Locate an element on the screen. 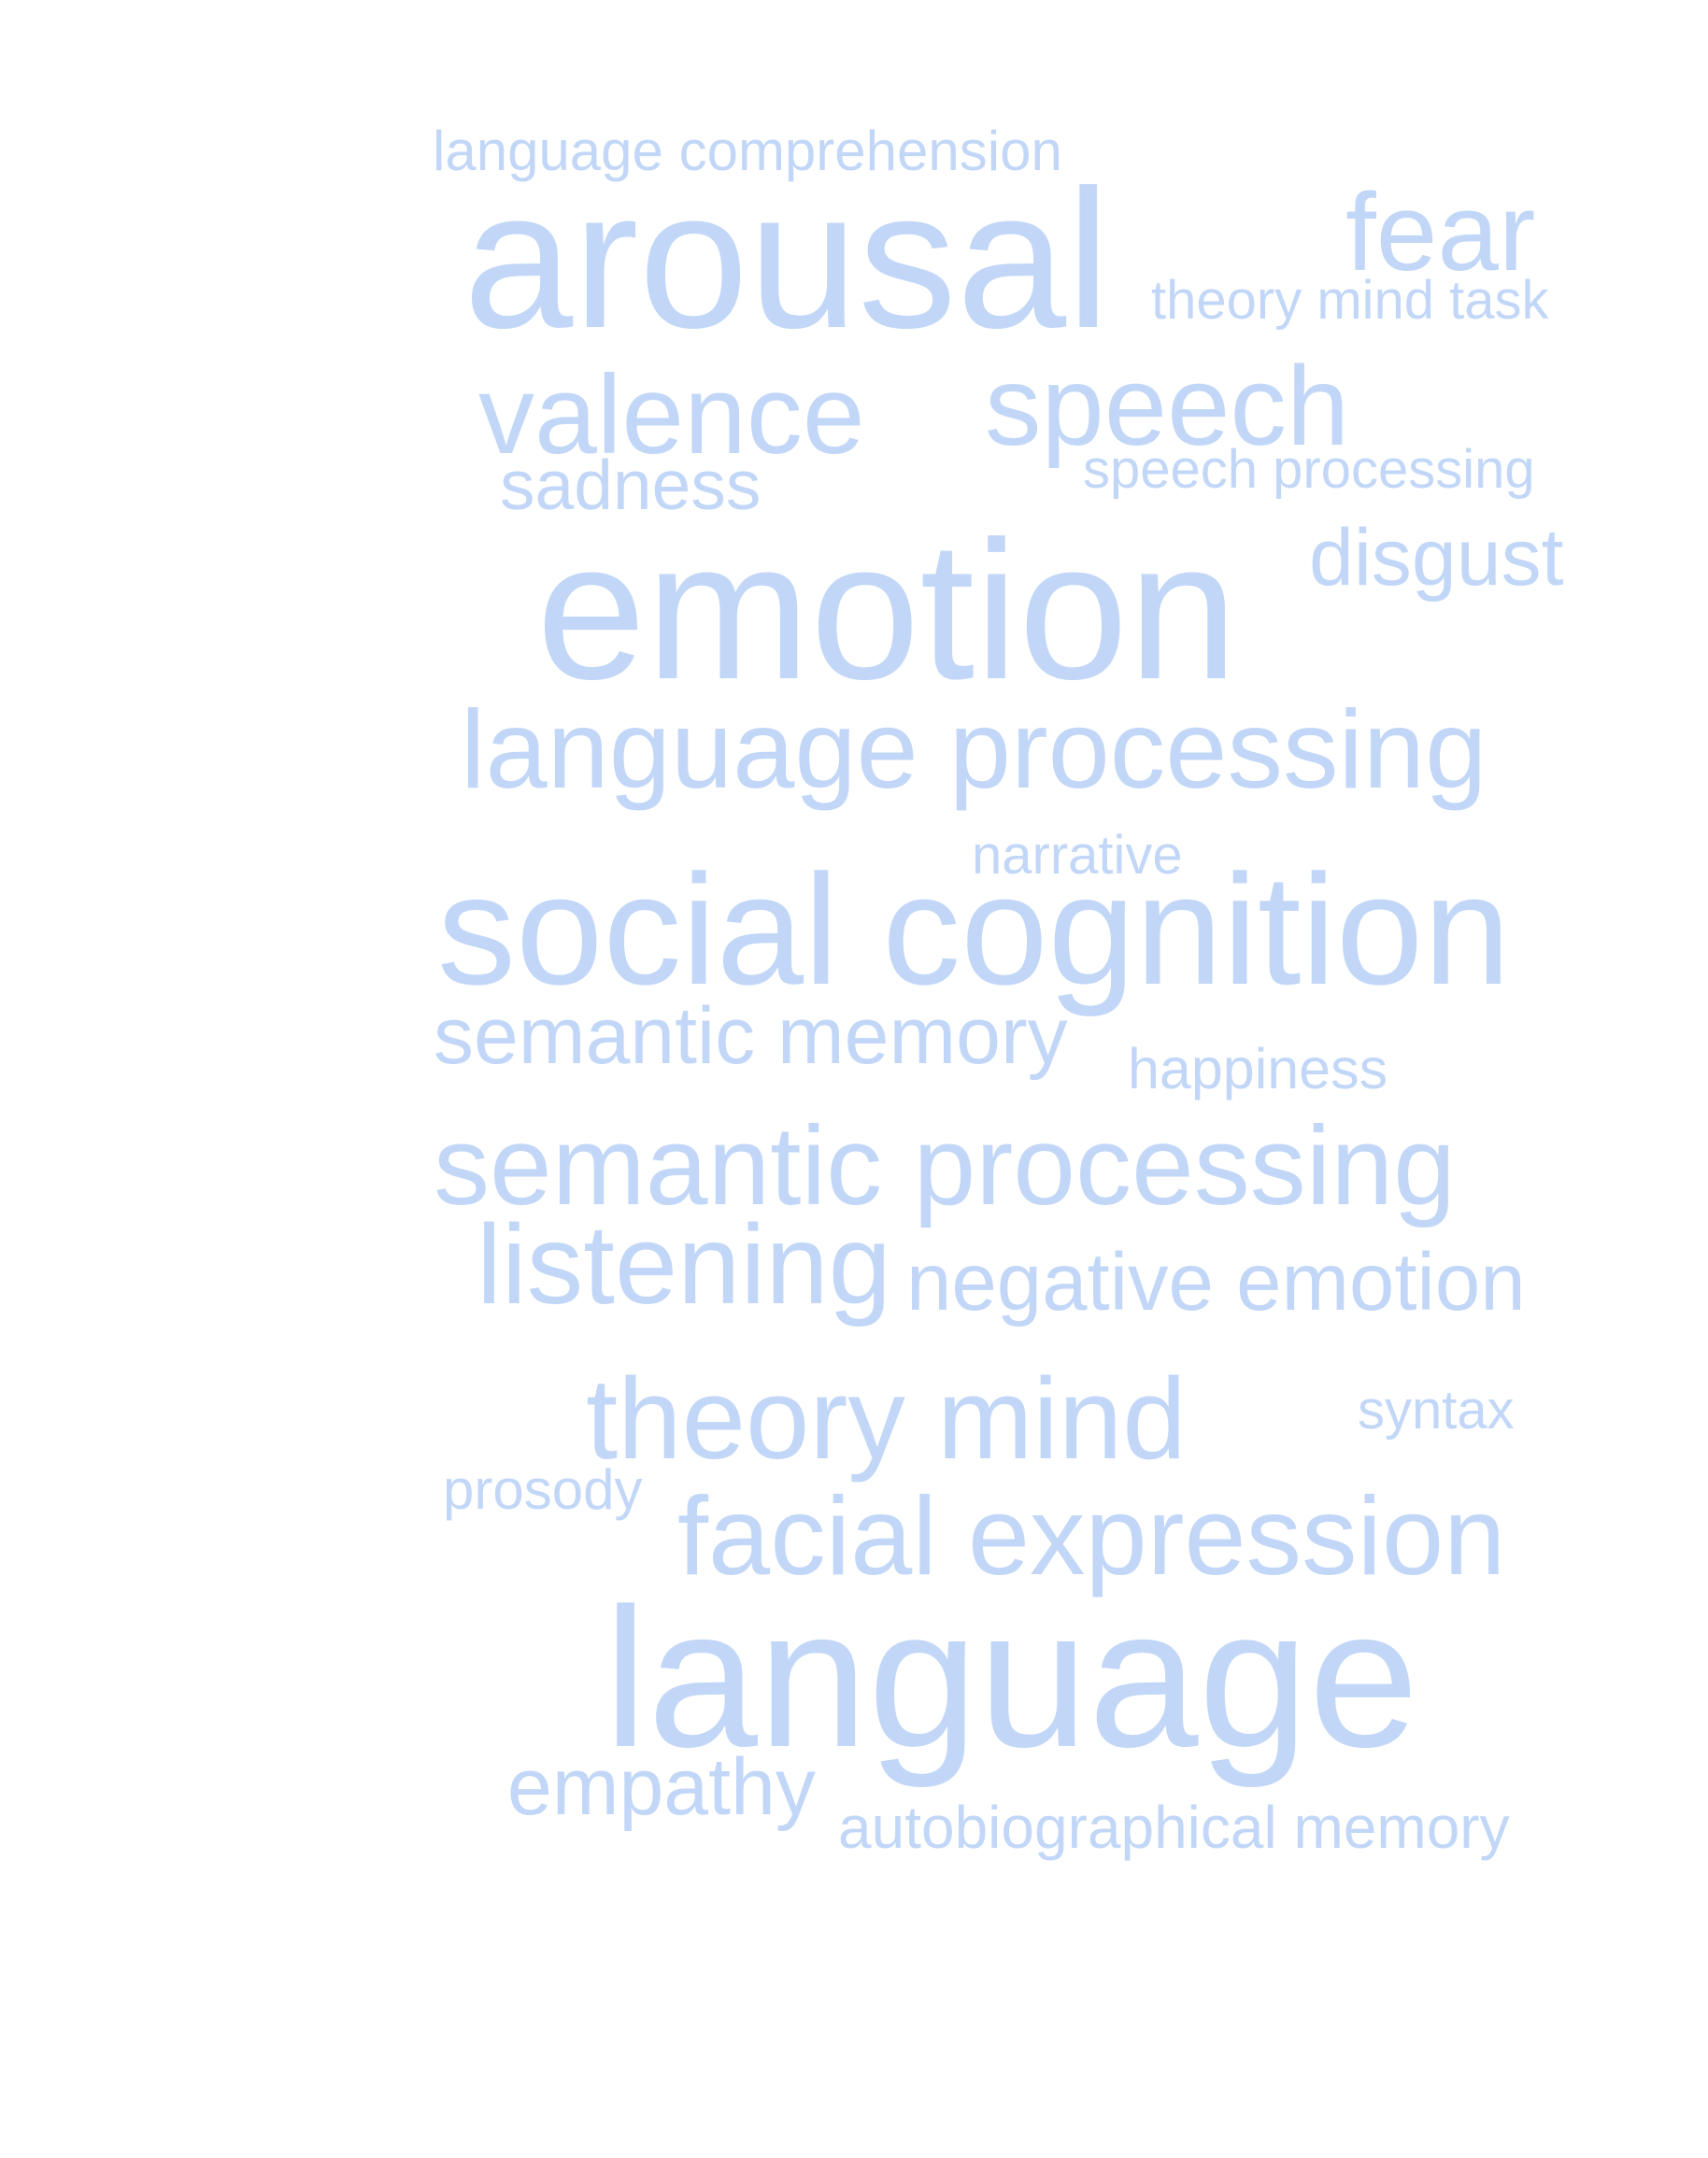 This screenshot has height=2158, width=1708. word-language-processing: language processing is located at coordinates (974, 750).